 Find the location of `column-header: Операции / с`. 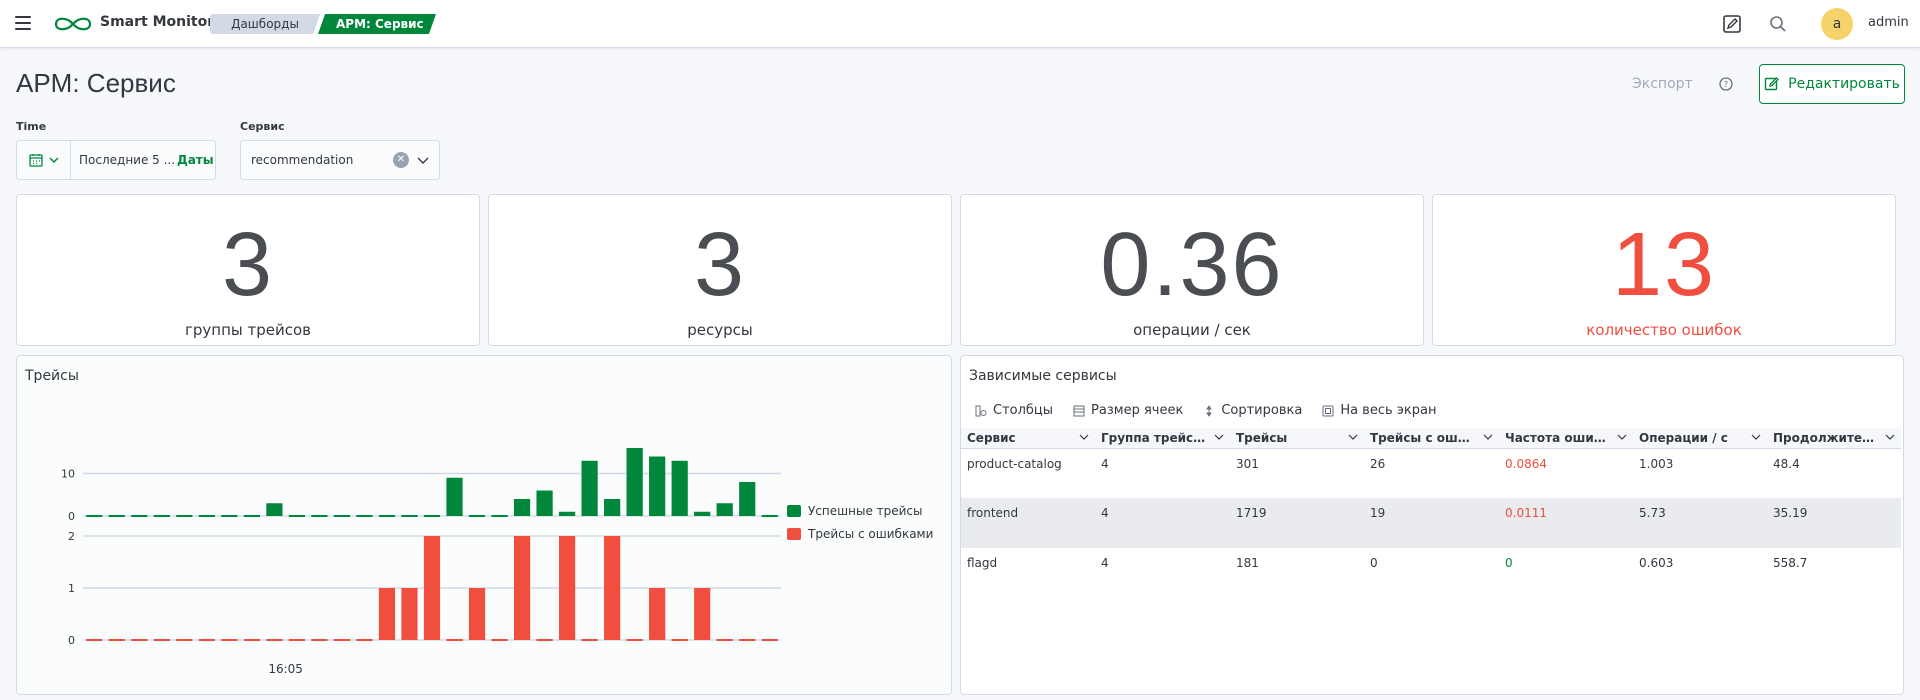

column-header: Операции / с is located at coordinates (1700, 438).